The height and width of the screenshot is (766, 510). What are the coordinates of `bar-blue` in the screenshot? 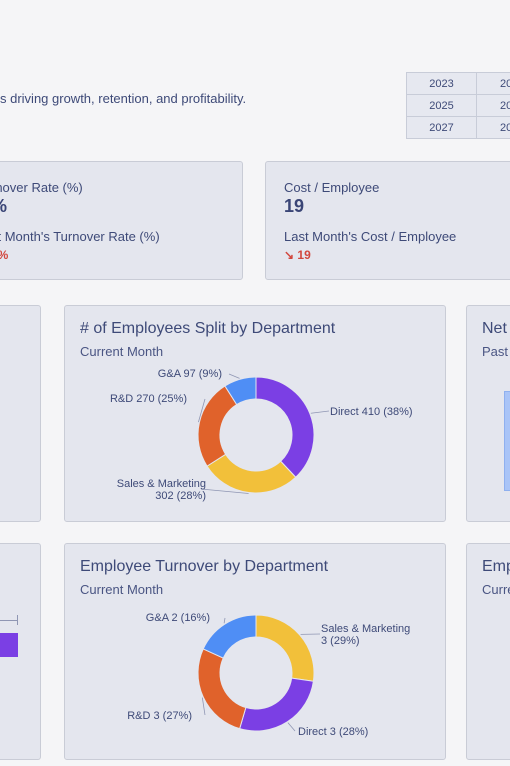 It's located at (507, 441).